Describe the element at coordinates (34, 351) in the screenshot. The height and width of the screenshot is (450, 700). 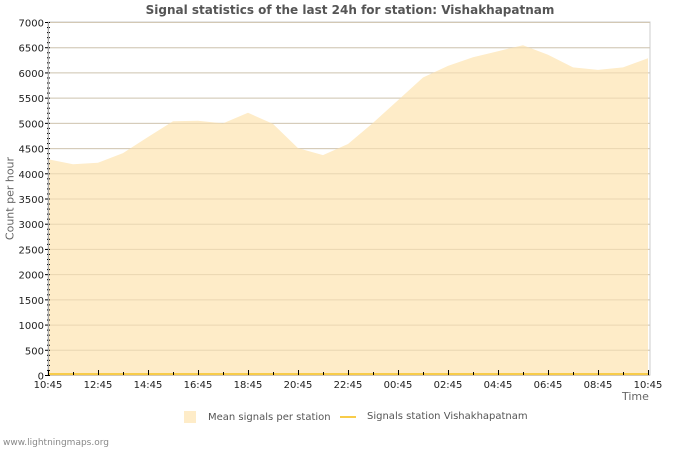
I see `svg-text: 500` at that location.